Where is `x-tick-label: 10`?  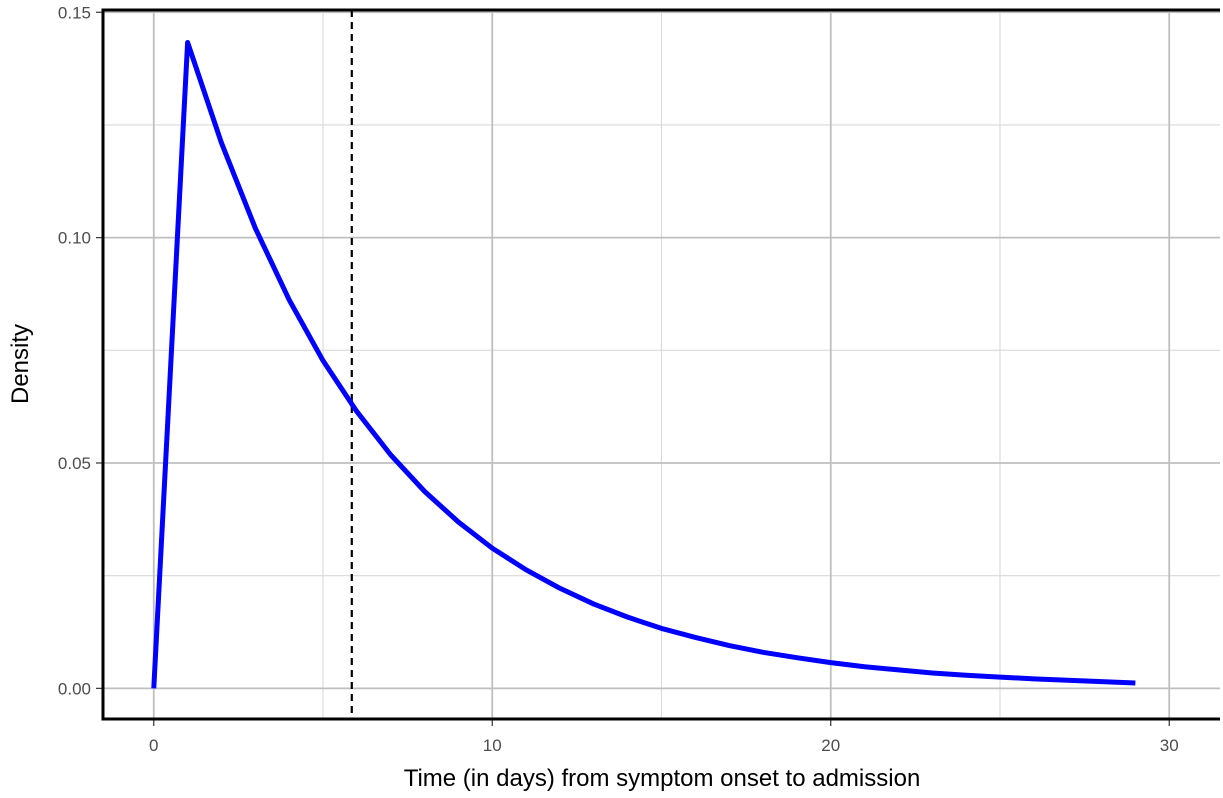
x-tick-label: 10 is located at coordinates (492, 745).